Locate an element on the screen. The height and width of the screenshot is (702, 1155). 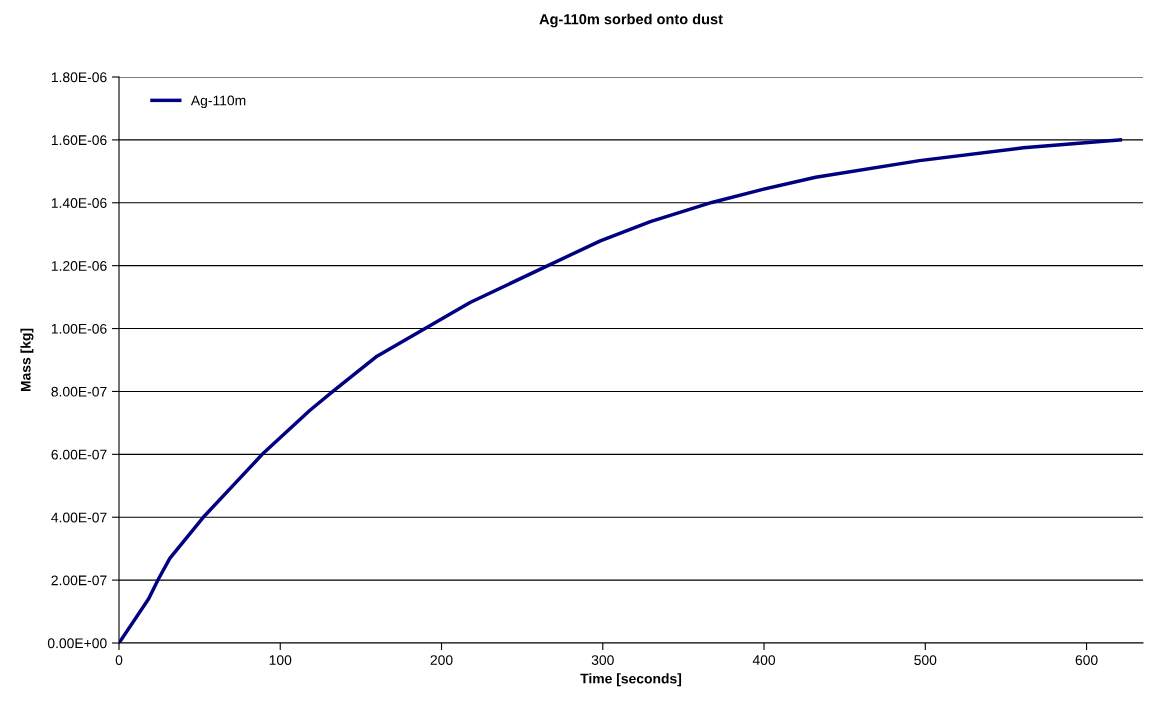
y-tick-label: 2.00E-07 is located at coordinates (79, 580).